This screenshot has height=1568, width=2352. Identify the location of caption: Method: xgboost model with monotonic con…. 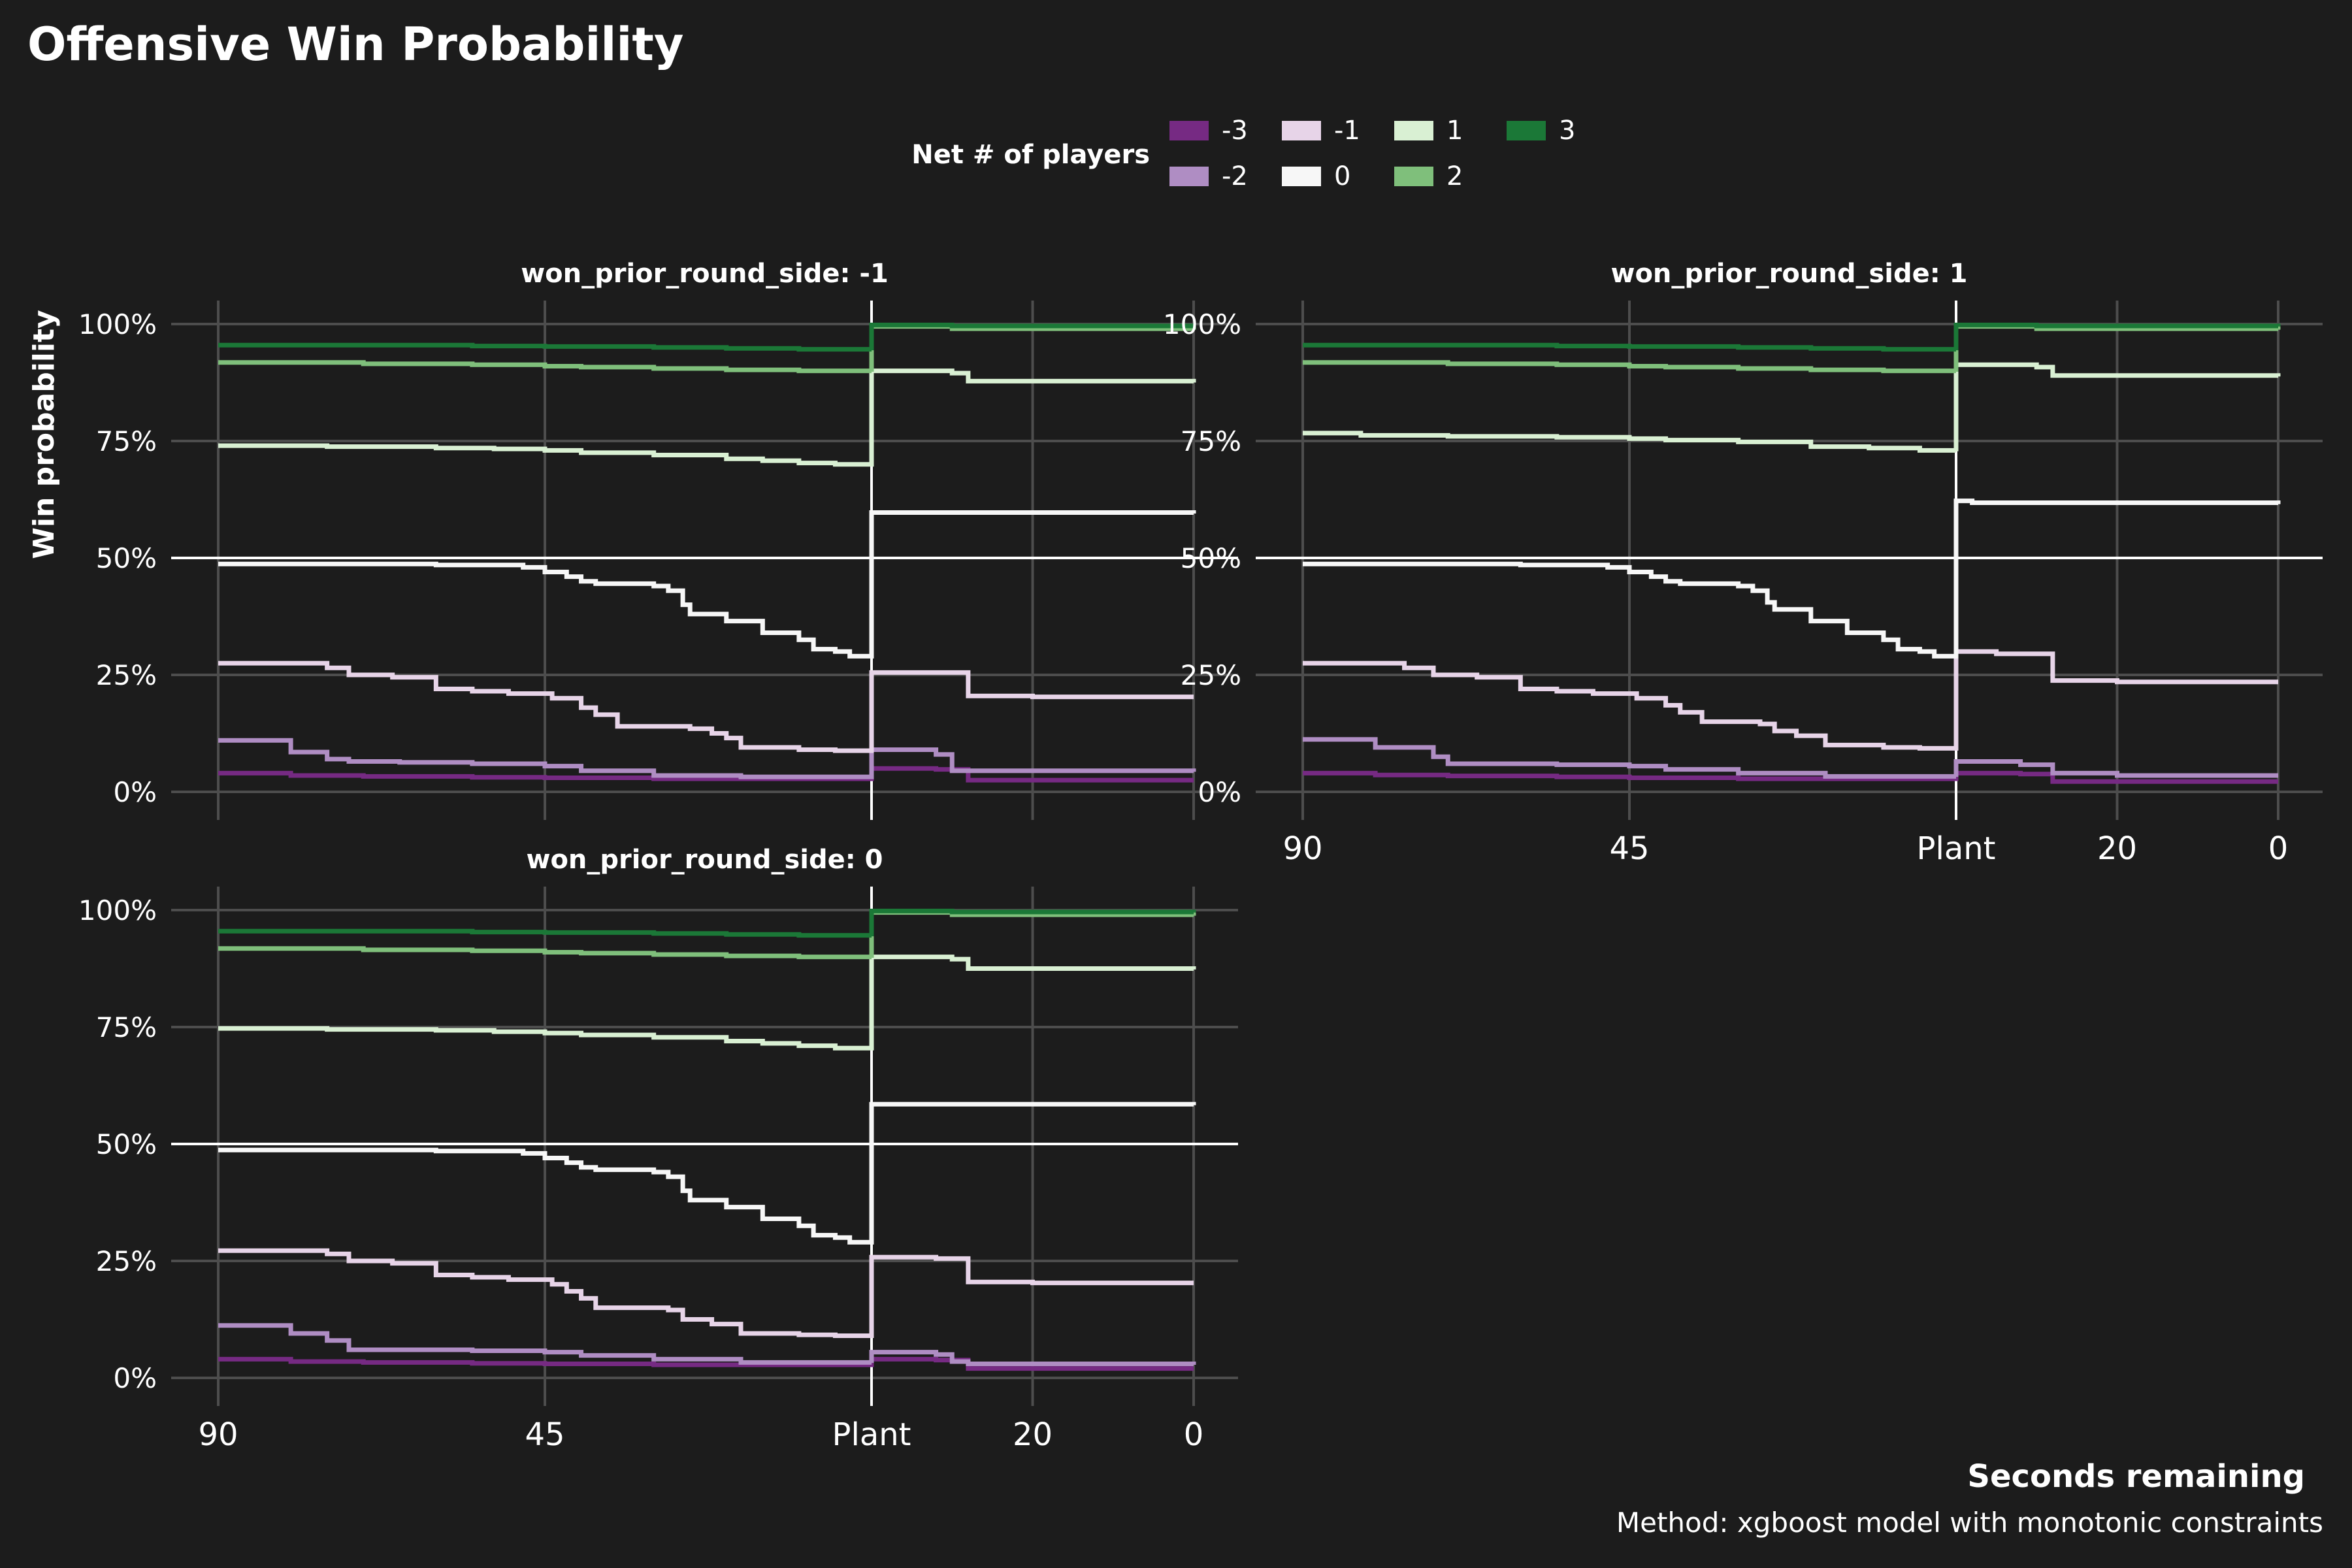
(1969, 1523).